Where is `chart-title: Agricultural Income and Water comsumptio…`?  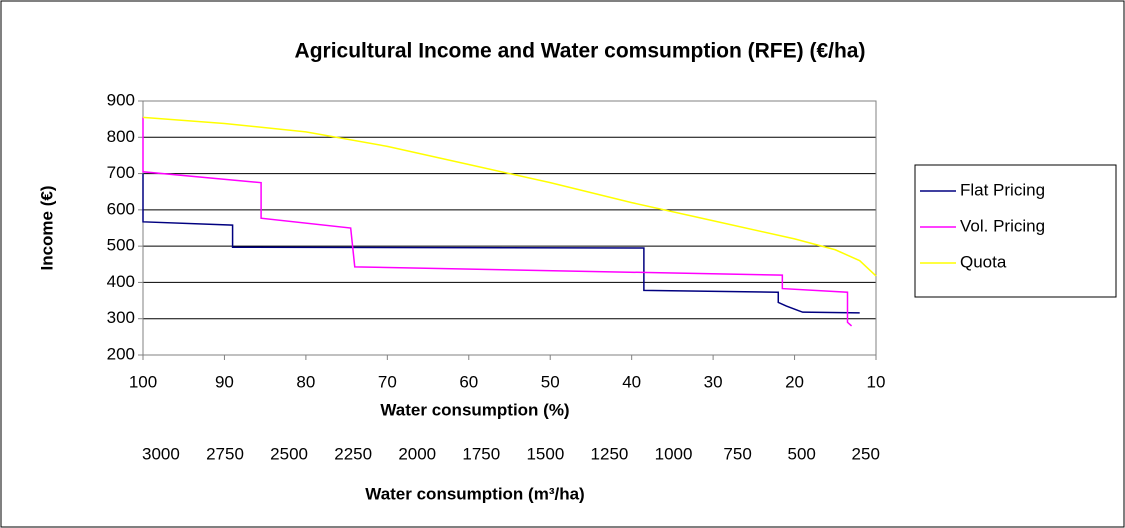 chart-title: Agricultural Income and Water comsumptio… is located at coordinates (580, 51).